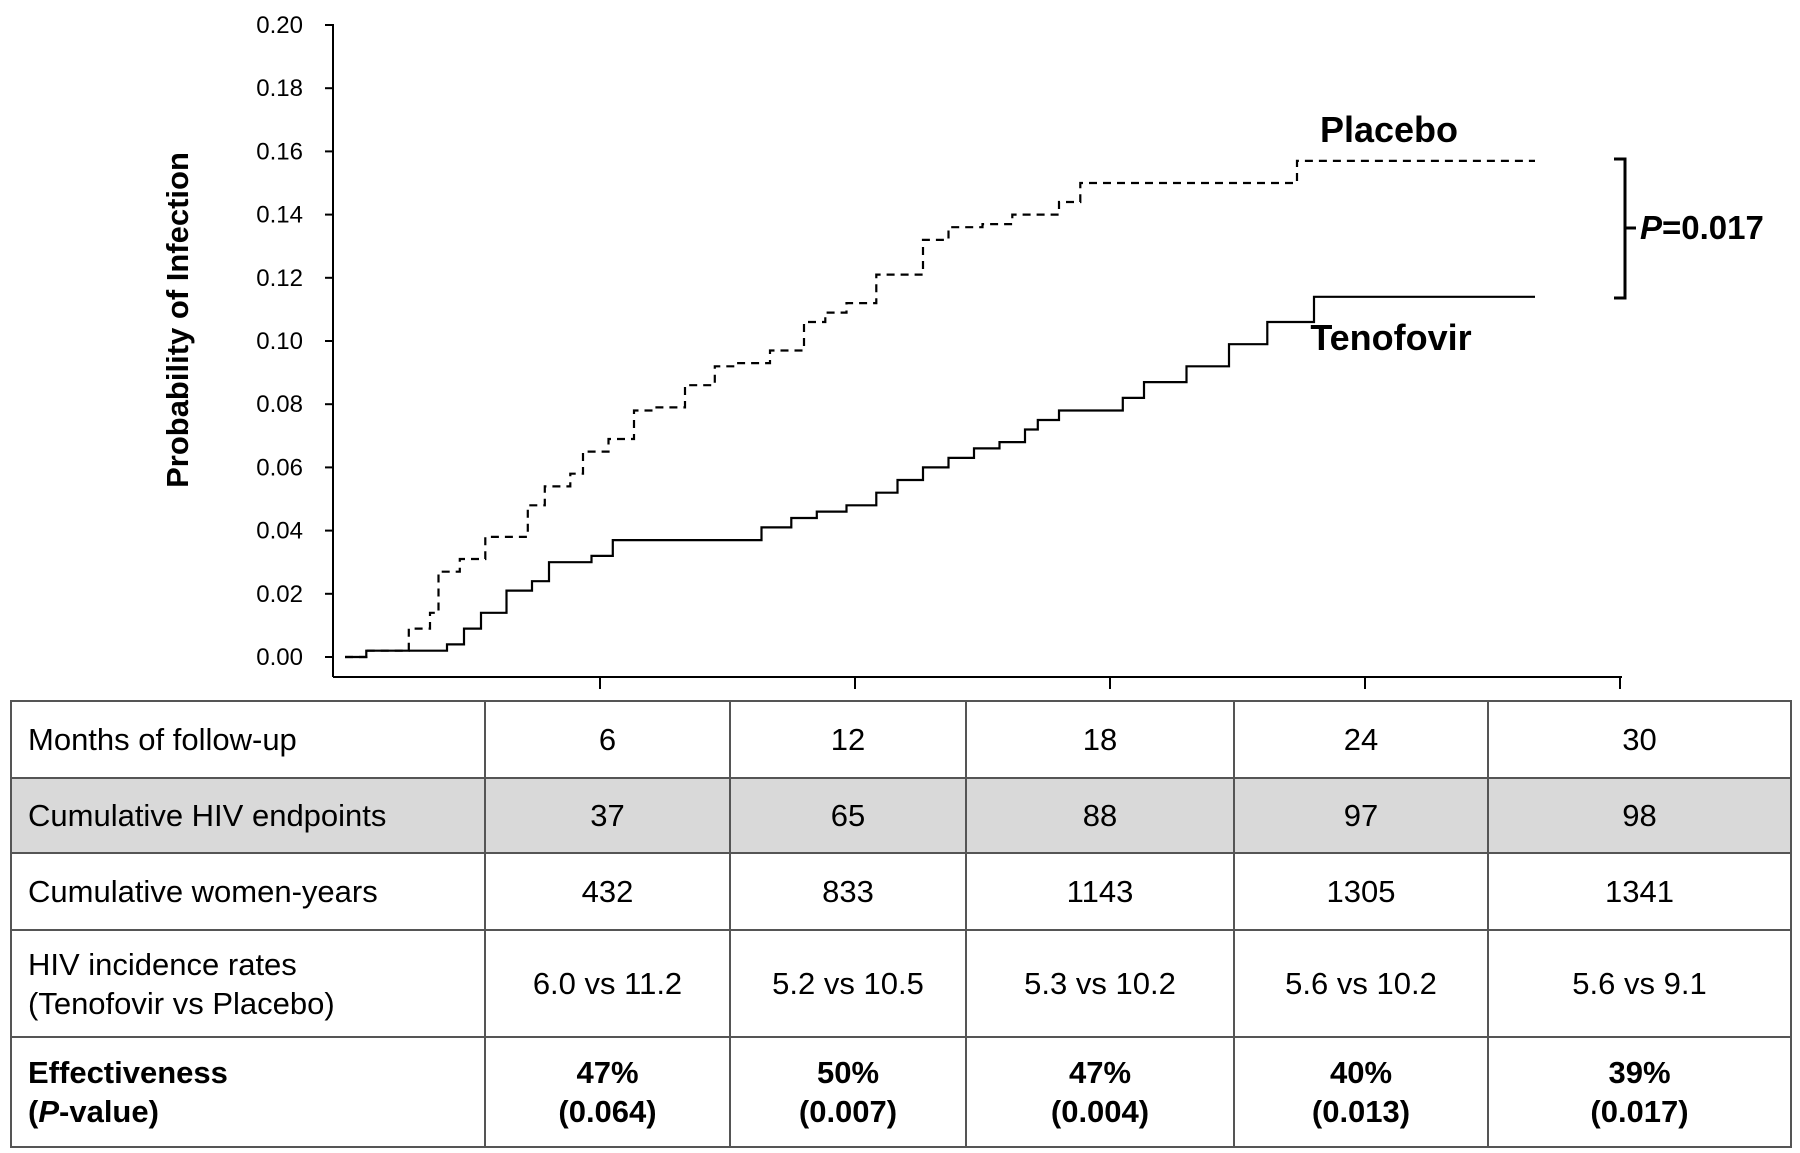 The width and height of the screenshot is (1800, 1153). What do you see at coordinates (1361, 1111) in the screenshot?
I see `effectiveness-p-value: (0.013)` at bounding box center [1361, 1111].